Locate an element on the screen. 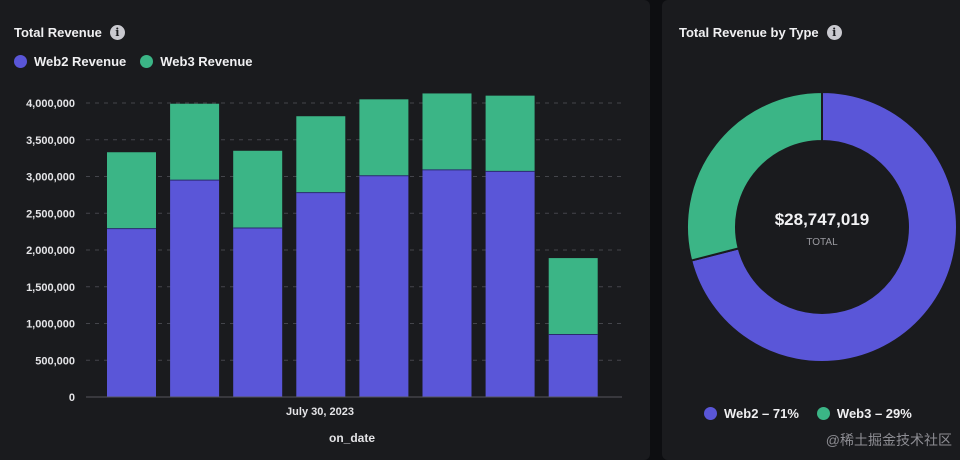 This screenshot has height=460, width=960. legend-item-web2: Web2 Revenue is located at coordinates (70, 61).